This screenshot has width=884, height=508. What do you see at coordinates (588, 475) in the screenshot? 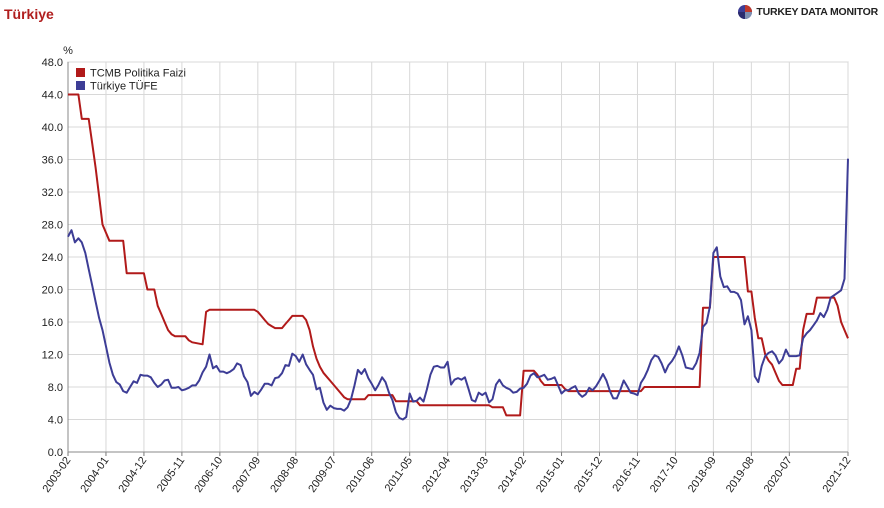
I see `x-tick-label: 2015-12` at bounding box center [588, 475].